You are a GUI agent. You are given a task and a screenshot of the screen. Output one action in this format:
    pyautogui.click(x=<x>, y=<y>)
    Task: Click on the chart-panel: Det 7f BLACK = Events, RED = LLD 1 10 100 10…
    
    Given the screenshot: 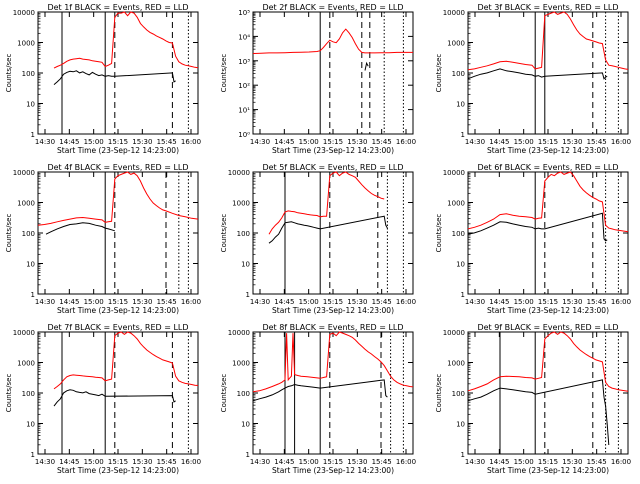 What is the action you would take?
    pyautogui.click(x=103, y=399)
    